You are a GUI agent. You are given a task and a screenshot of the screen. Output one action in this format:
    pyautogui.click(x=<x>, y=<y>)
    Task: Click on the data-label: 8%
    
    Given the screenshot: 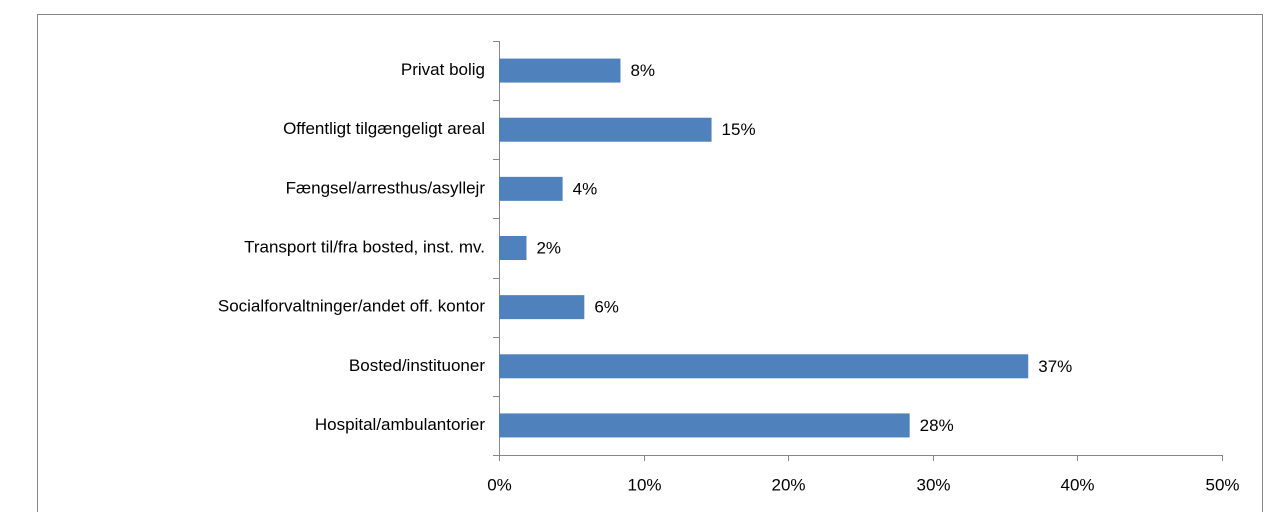 What is the action you would take?
    pyautogui.click(x=642, y=70)
    